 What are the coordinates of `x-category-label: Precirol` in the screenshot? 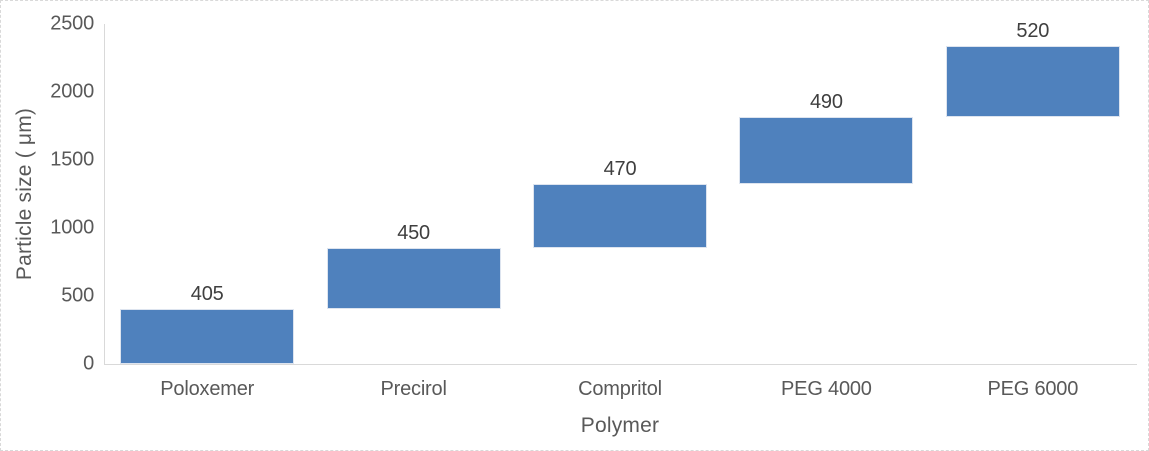 It's located at (413, 389).